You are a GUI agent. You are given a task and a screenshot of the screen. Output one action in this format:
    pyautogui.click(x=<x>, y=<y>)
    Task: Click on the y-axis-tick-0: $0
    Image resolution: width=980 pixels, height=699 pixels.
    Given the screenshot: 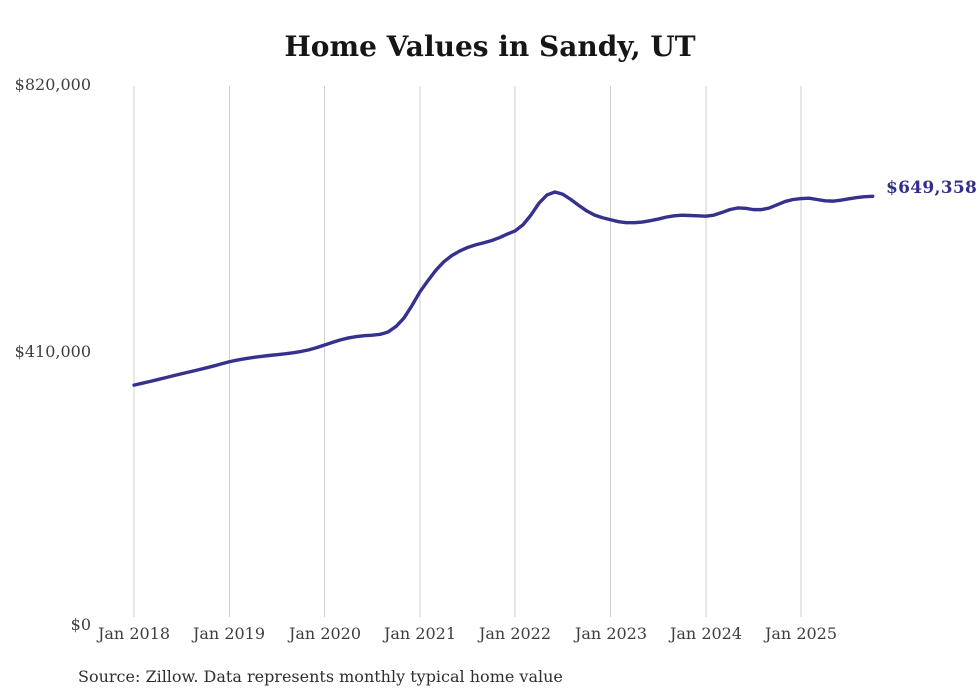 What is the action you would take?
    pyautogui.click(x=80, y=624)
    